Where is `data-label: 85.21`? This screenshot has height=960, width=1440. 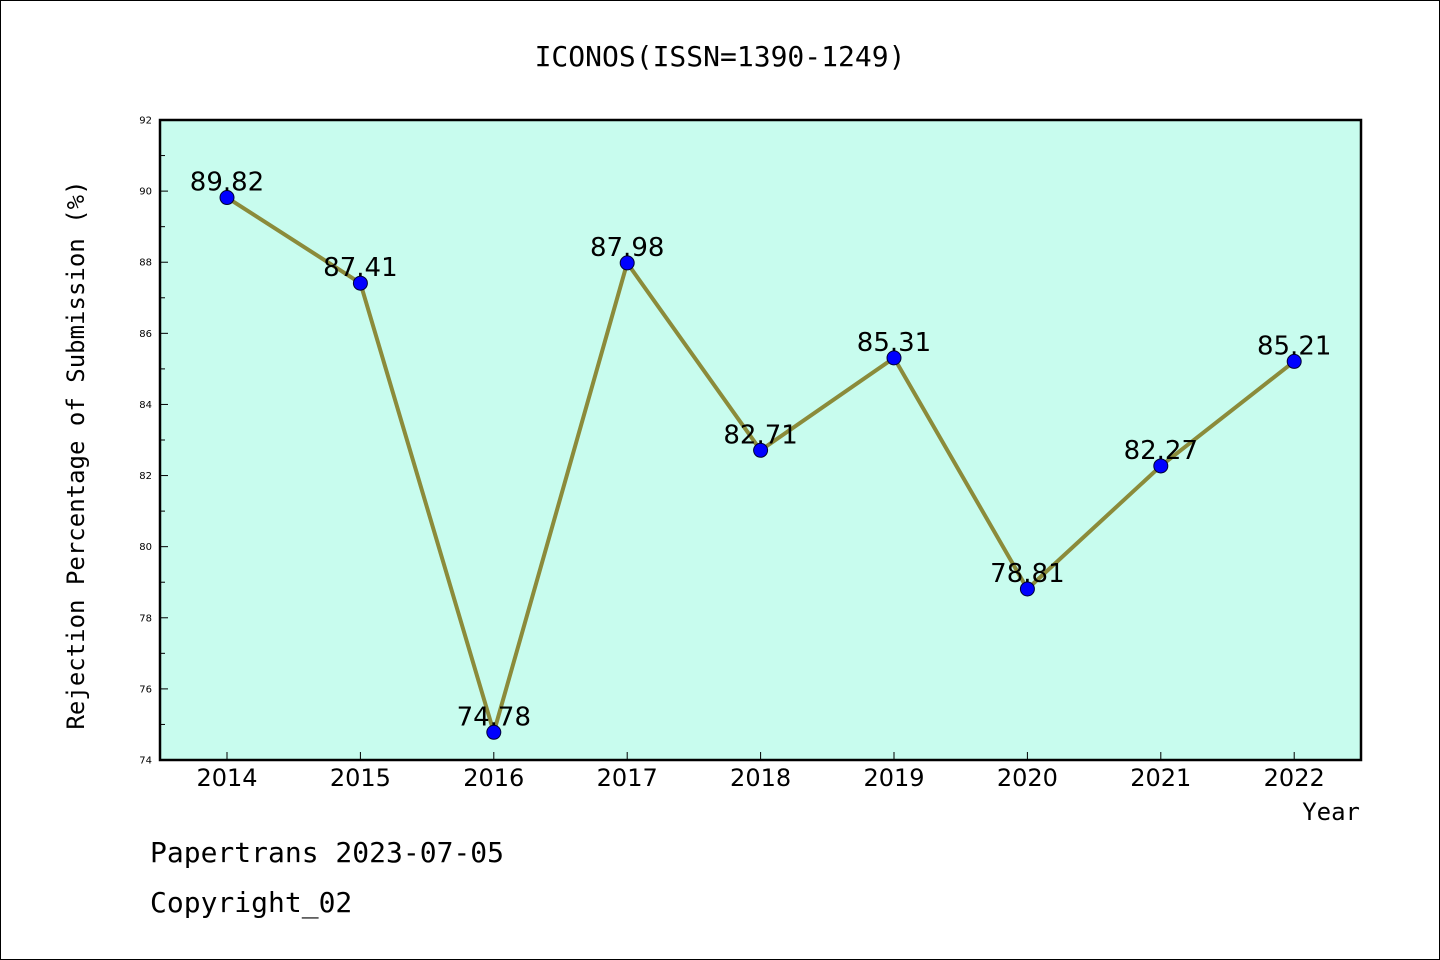 data-label: 85.21 is located at coordinates (1294, 346).